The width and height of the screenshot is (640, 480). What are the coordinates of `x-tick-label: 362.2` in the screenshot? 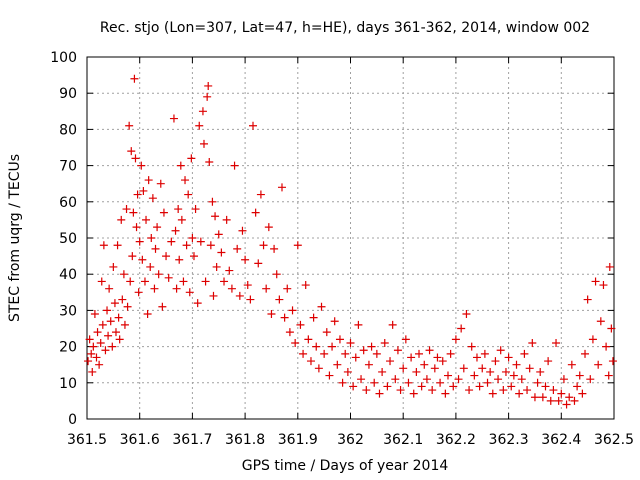 It's located at (456, 440).